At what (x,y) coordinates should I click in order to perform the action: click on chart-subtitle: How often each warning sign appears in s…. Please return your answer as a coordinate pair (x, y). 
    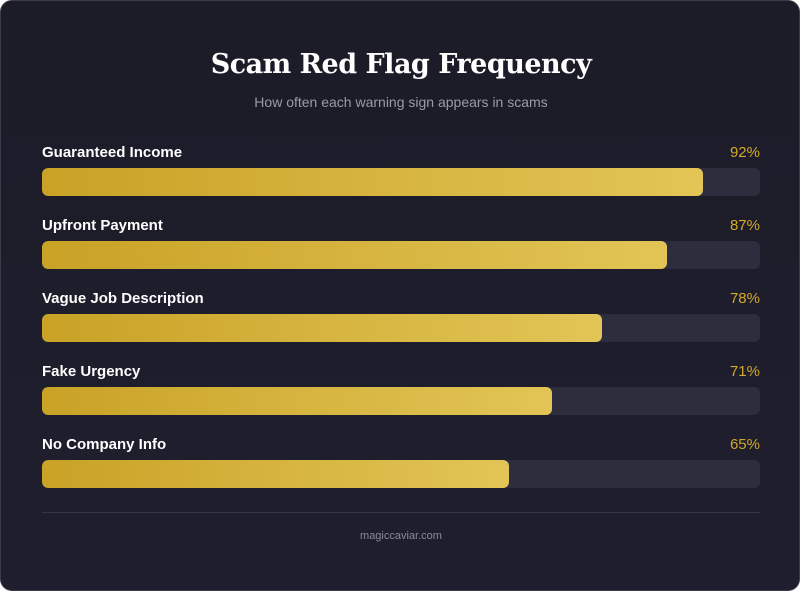
    Looking at the image, I should click on (401, 102).